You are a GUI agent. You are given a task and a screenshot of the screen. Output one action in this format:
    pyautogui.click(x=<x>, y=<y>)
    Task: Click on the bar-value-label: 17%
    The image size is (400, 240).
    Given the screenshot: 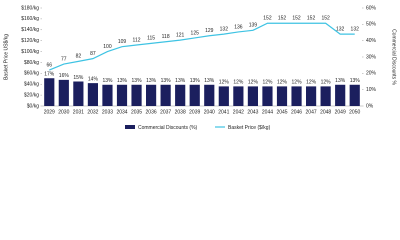 What is the action you would take?
    pyautogui.click(x=49, y=75)
    